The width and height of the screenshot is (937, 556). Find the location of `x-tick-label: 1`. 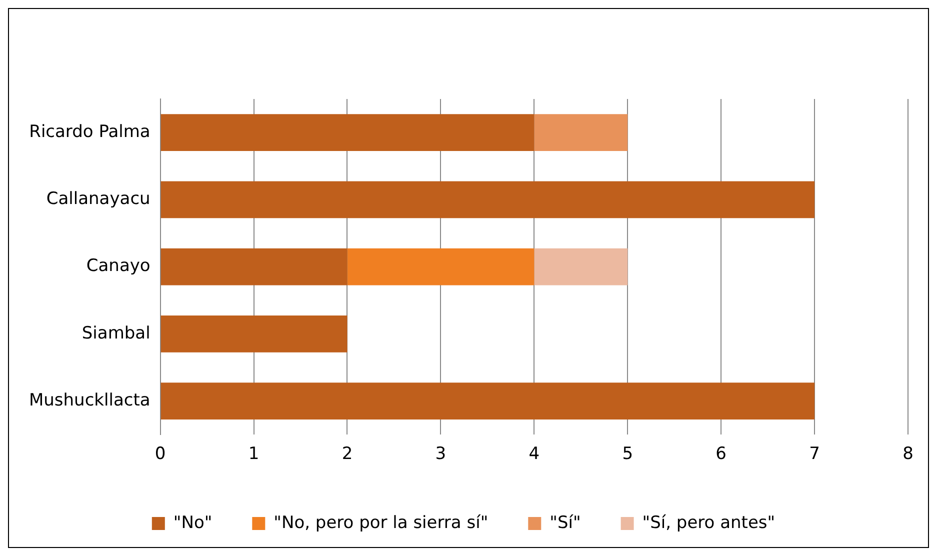

x-tick-label: 1 is located at coordinates (254, 454).